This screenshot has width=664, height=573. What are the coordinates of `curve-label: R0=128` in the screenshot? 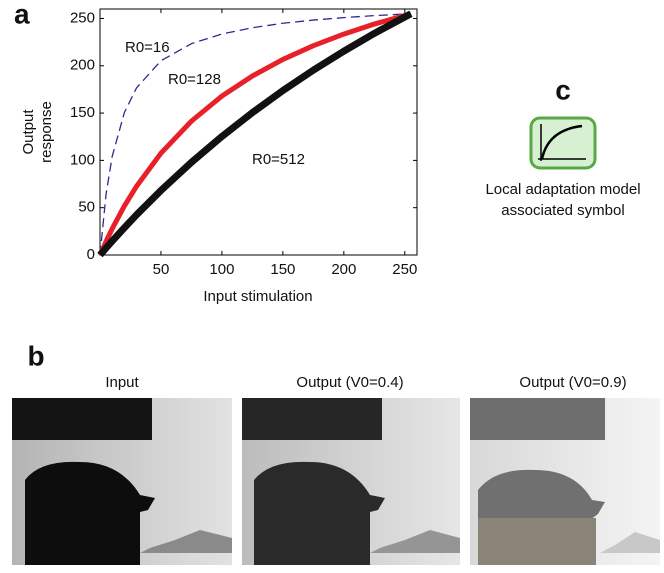 It's located at (194, 79).